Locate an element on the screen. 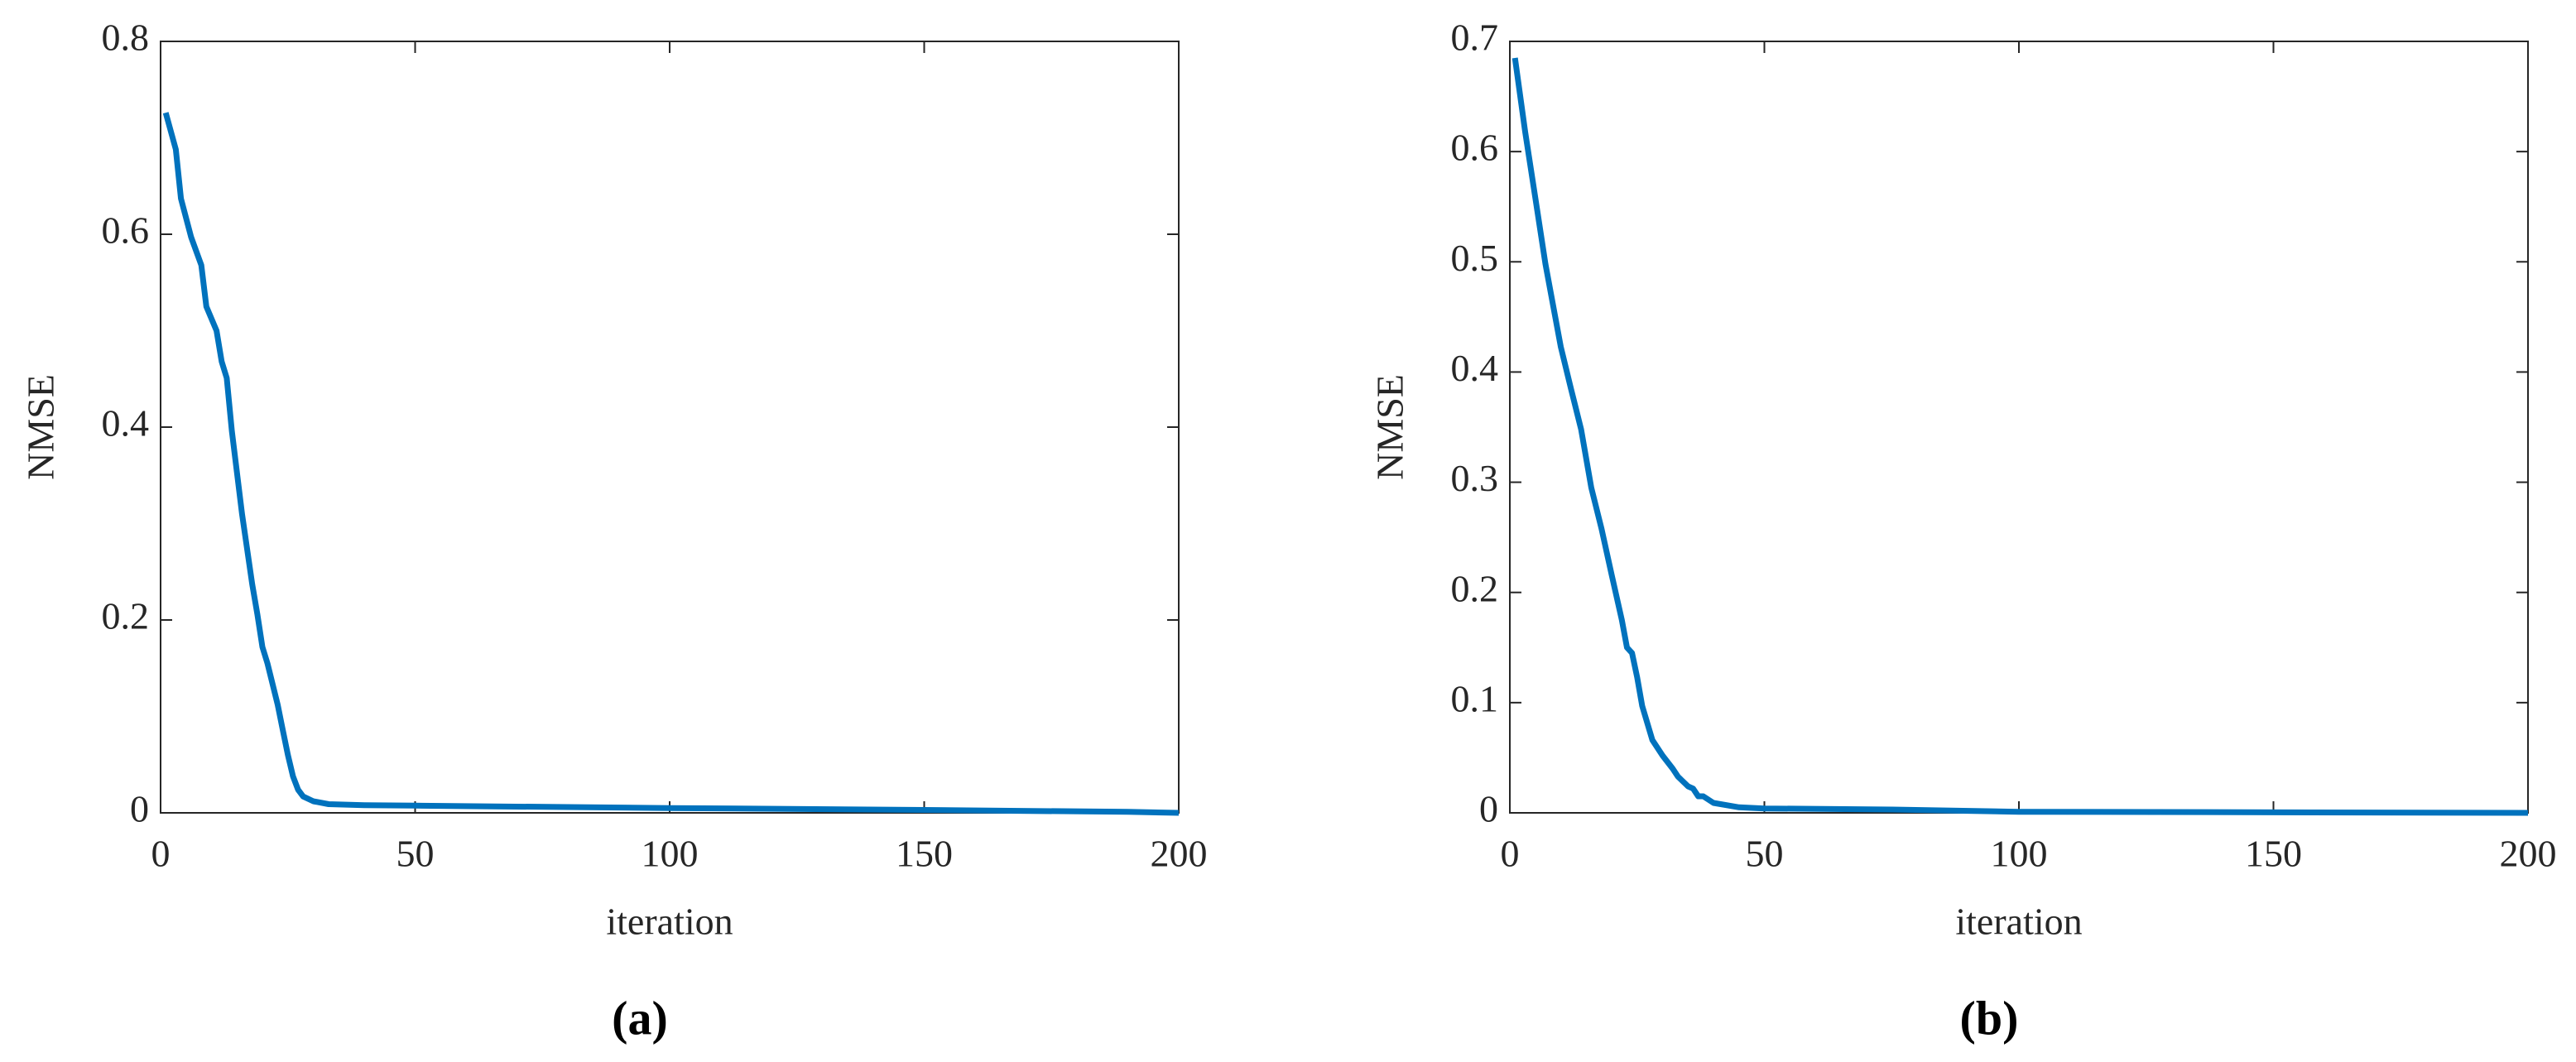 This screenshot has height=1062, width=2576. y-tick-label: 0.5 is located at coordinates (1475, 258).